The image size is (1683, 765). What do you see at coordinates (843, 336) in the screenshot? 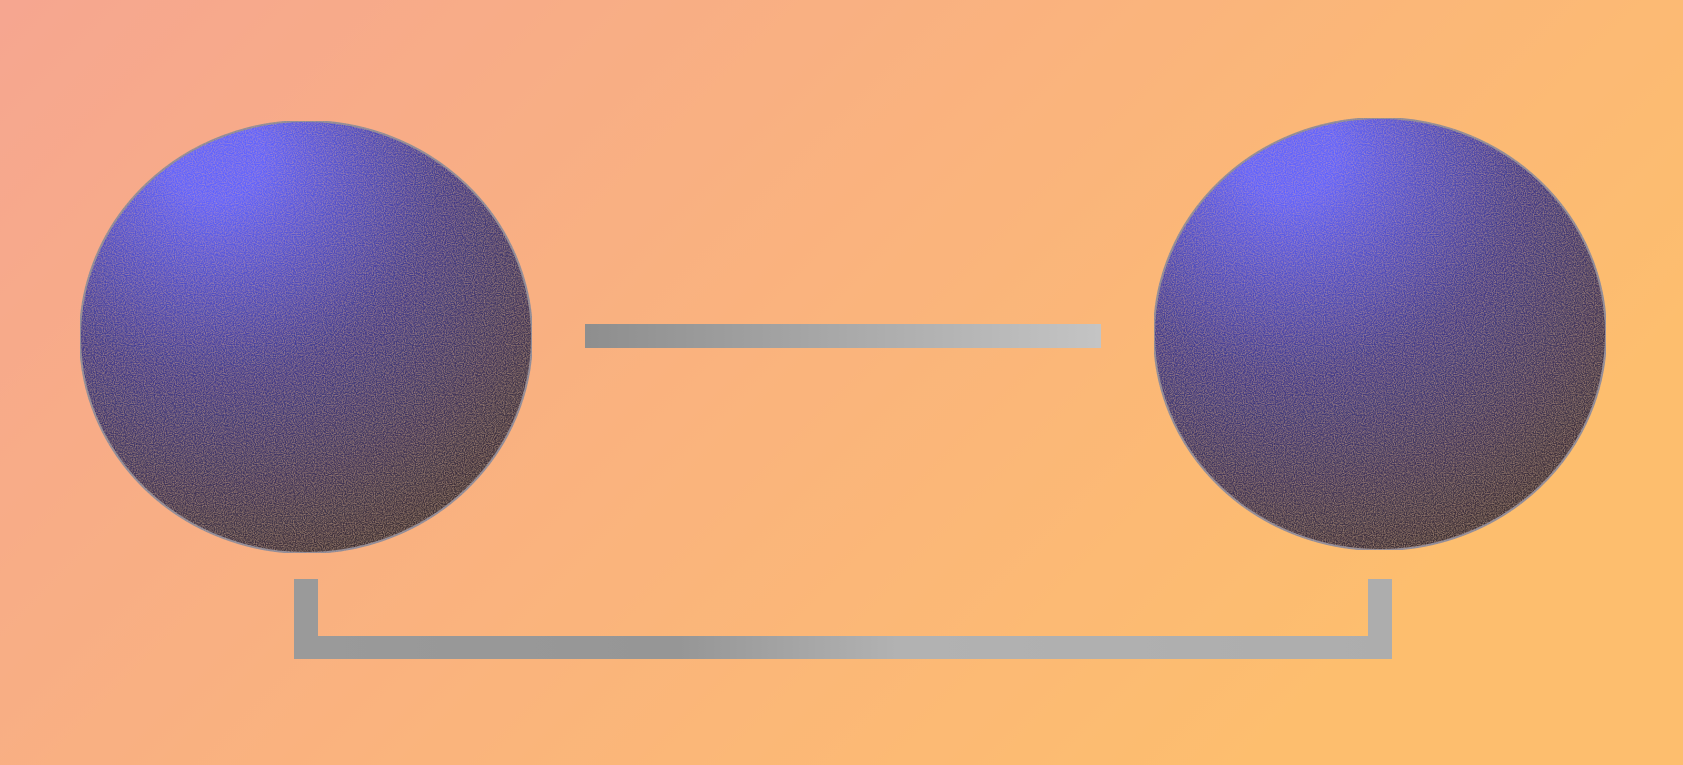
I see `top-connector` at bounding box center [843, 336].